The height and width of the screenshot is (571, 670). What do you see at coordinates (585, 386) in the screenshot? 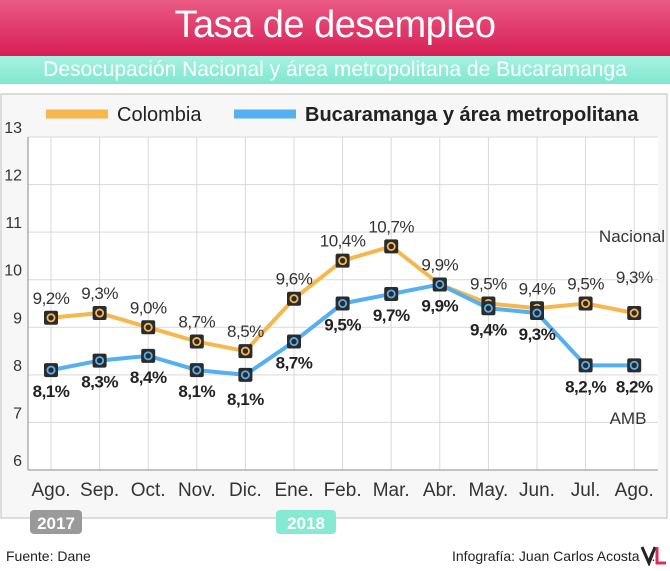
I see `data-label-bucaramanga: 8,2,%` at bounding box center [585, 386].